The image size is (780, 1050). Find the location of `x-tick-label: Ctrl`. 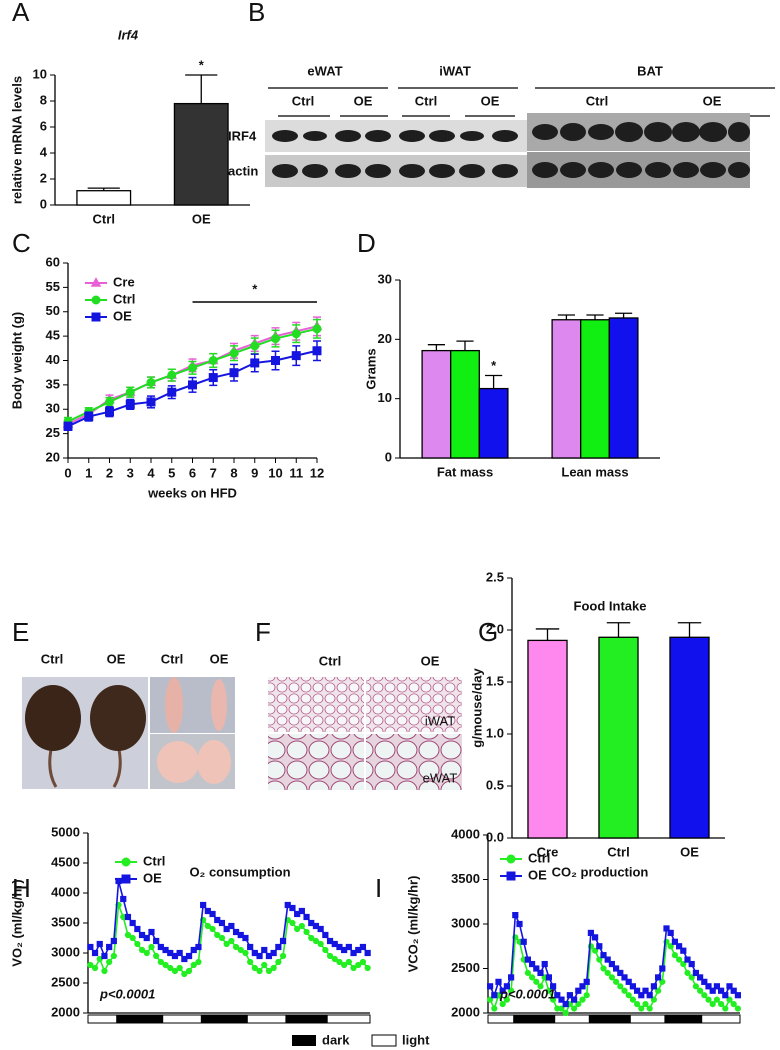

x-tick-label: Ctrl is located at coordinates (618, 851).